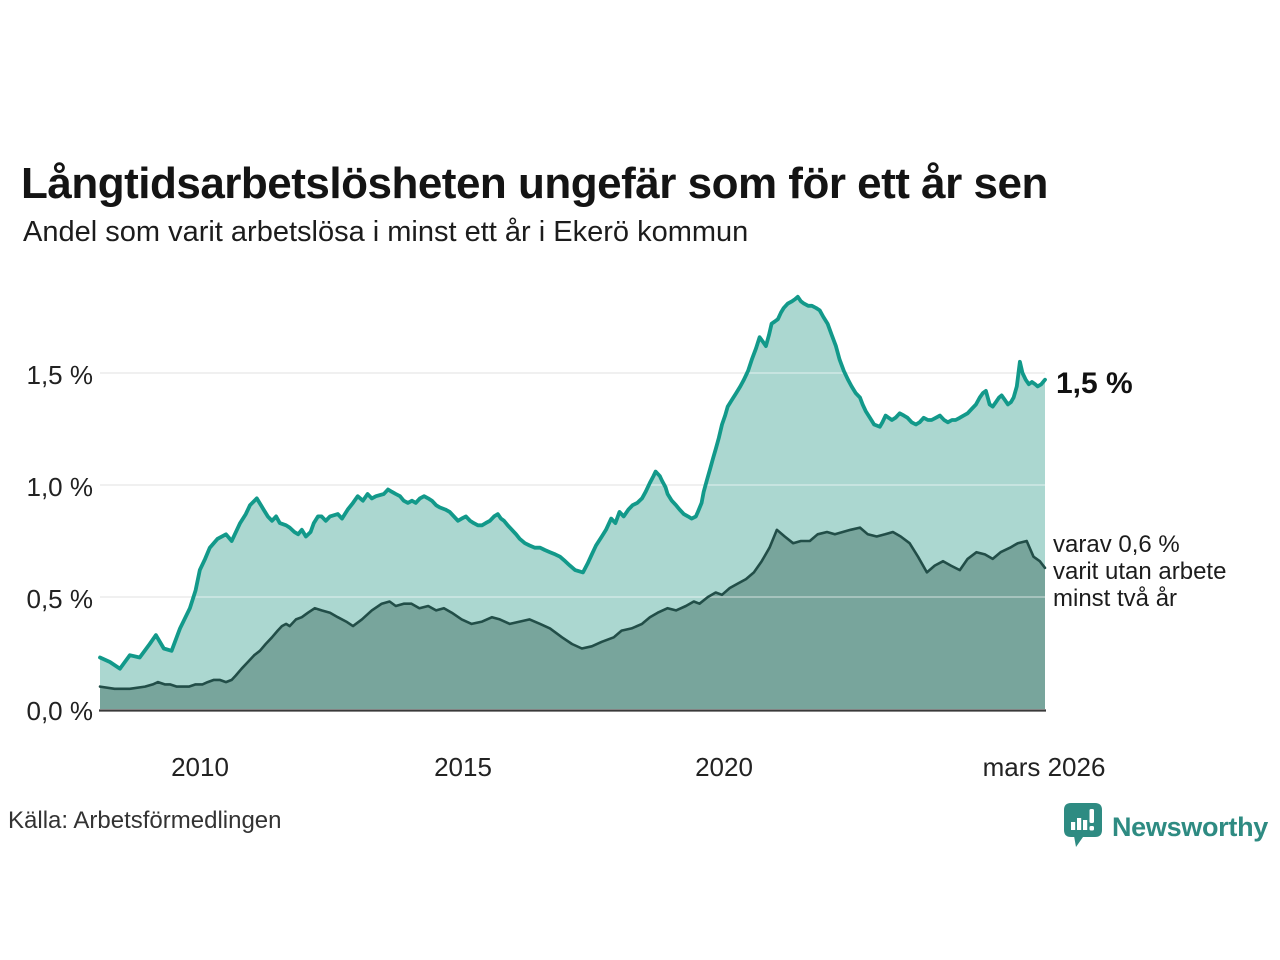  What do you see at coordinates (1116, 544) in the screenshot?
I see `secondary-label-line-1: varav 0,6 %` at bounding box center [1116, 544].